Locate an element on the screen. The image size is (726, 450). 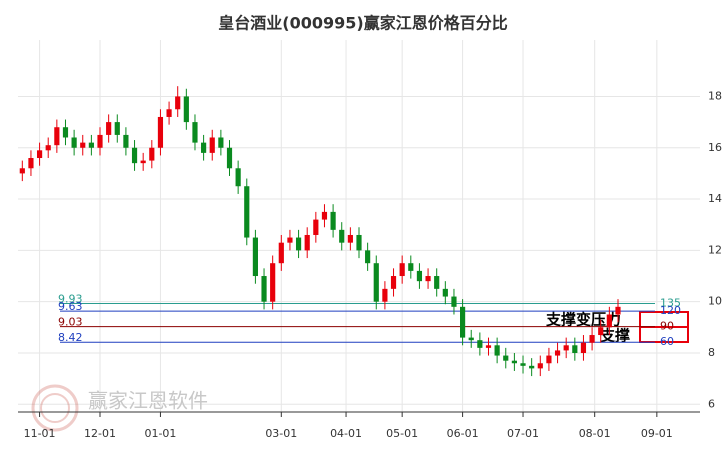
x-tick-label: 06-01 is located at coordinates (463, 433).